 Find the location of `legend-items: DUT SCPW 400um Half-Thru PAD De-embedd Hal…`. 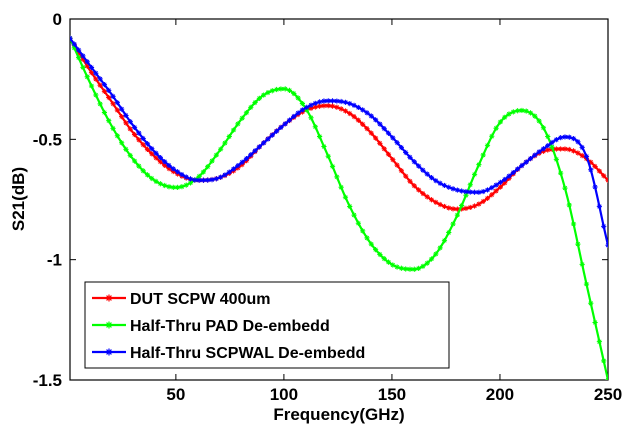

legend-items: DUT SCPW 400um Half-Thru PAD De-embedd Hal… is located at coordinates (228, 326).